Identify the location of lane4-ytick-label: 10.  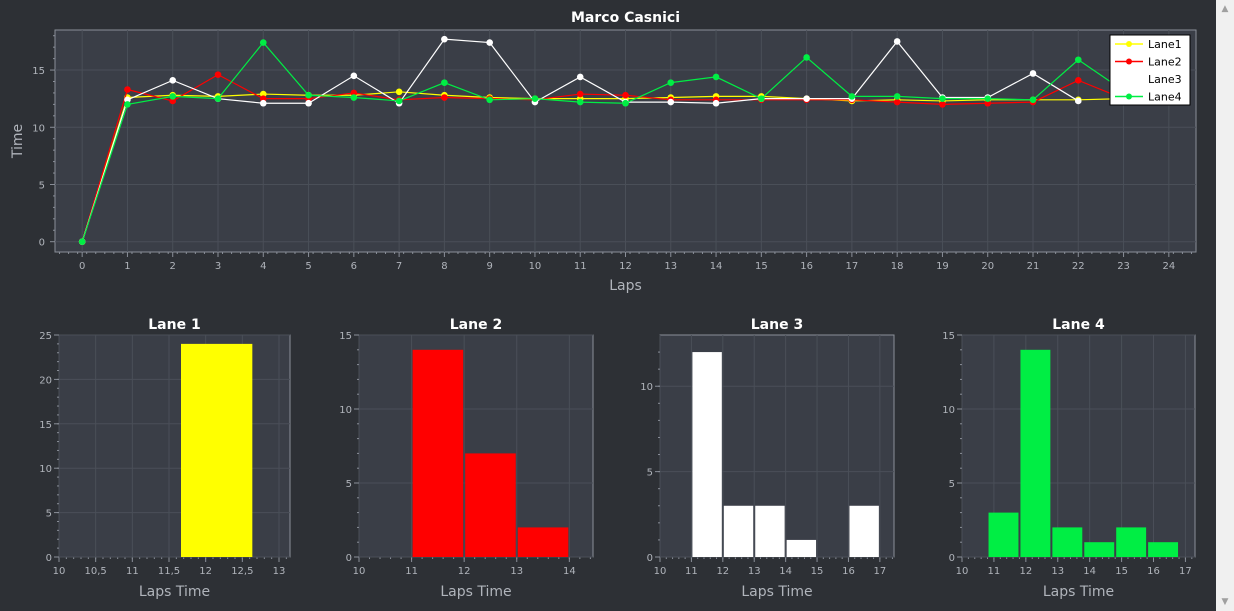
(948, 410).